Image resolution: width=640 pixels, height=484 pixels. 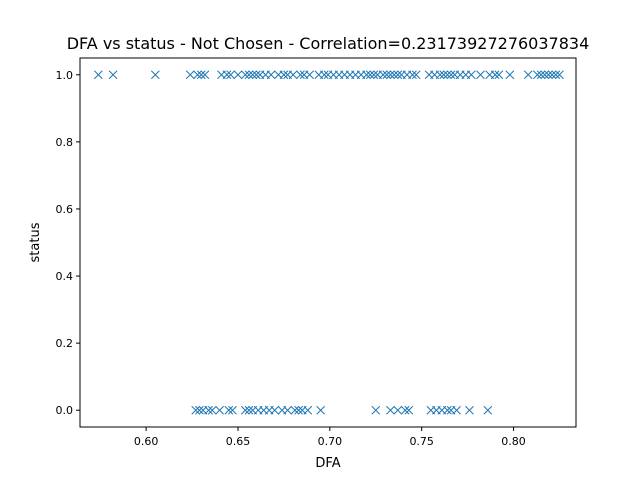 I want to click on y-tick-label: 0.6, so click(x=65, y=209).